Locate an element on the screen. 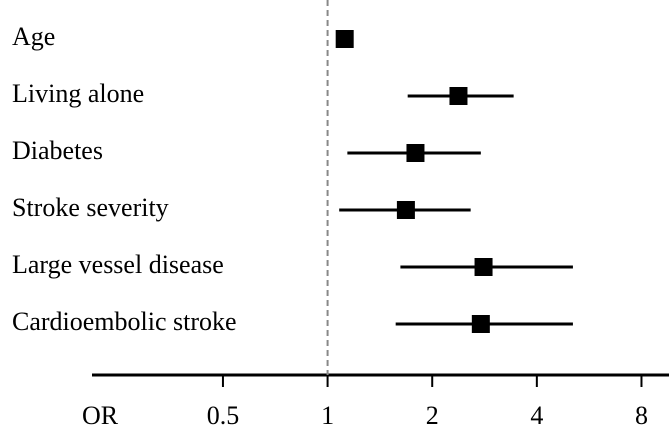 The width and height of the screenshot is (669, 444). x-tick-label: 2 is located at coordinates (432, 415).